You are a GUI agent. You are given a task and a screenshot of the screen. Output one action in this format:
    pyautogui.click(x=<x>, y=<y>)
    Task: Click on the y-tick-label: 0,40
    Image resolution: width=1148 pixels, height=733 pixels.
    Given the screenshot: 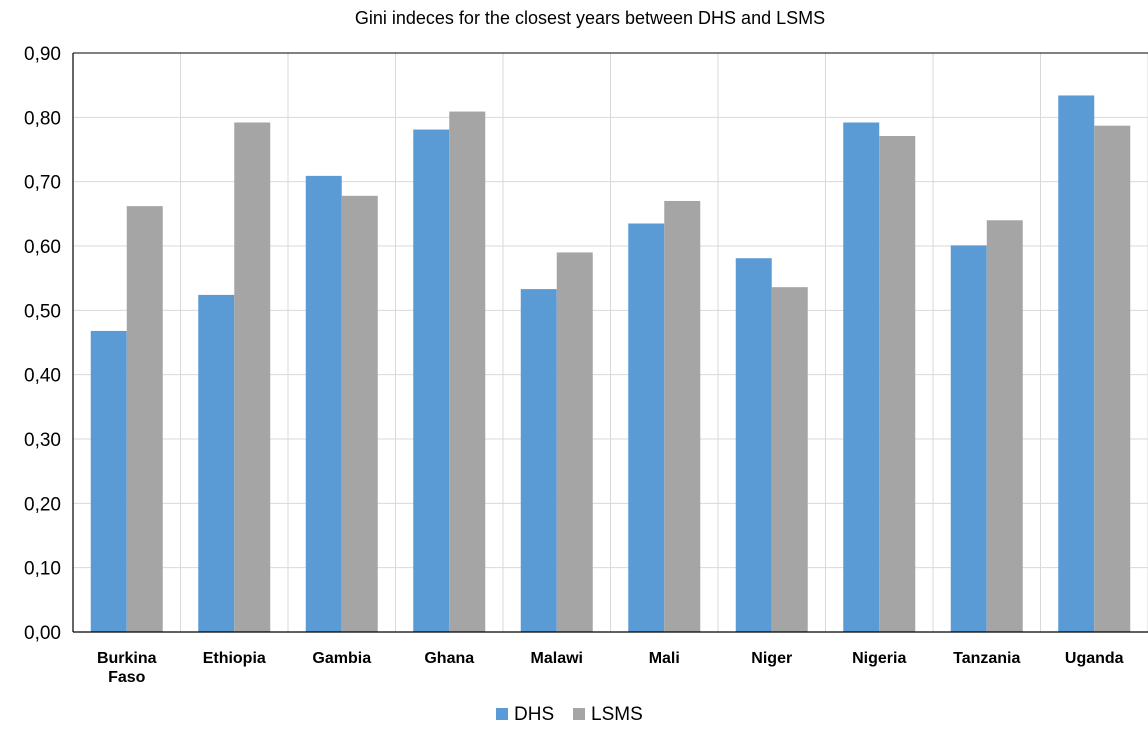 What is the action you would take?
    pyautogui.click(x=42, y=376)
    